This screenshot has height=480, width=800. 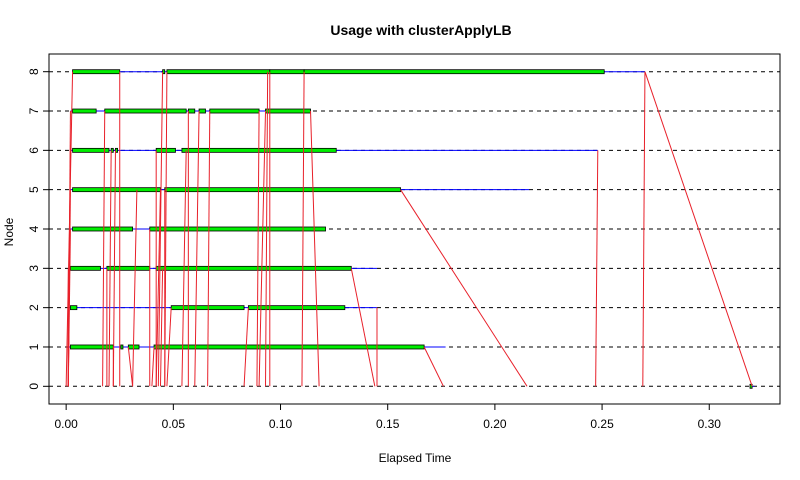 I want to click on y-tick-label: 1, so click(x=34, y=346).